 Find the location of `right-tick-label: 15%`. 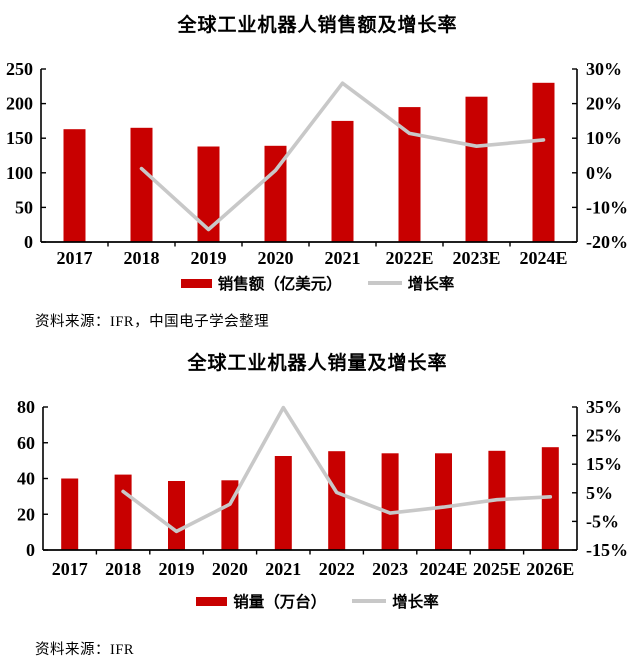

right-tick-label: 15% is located at coordinates (604, 464).